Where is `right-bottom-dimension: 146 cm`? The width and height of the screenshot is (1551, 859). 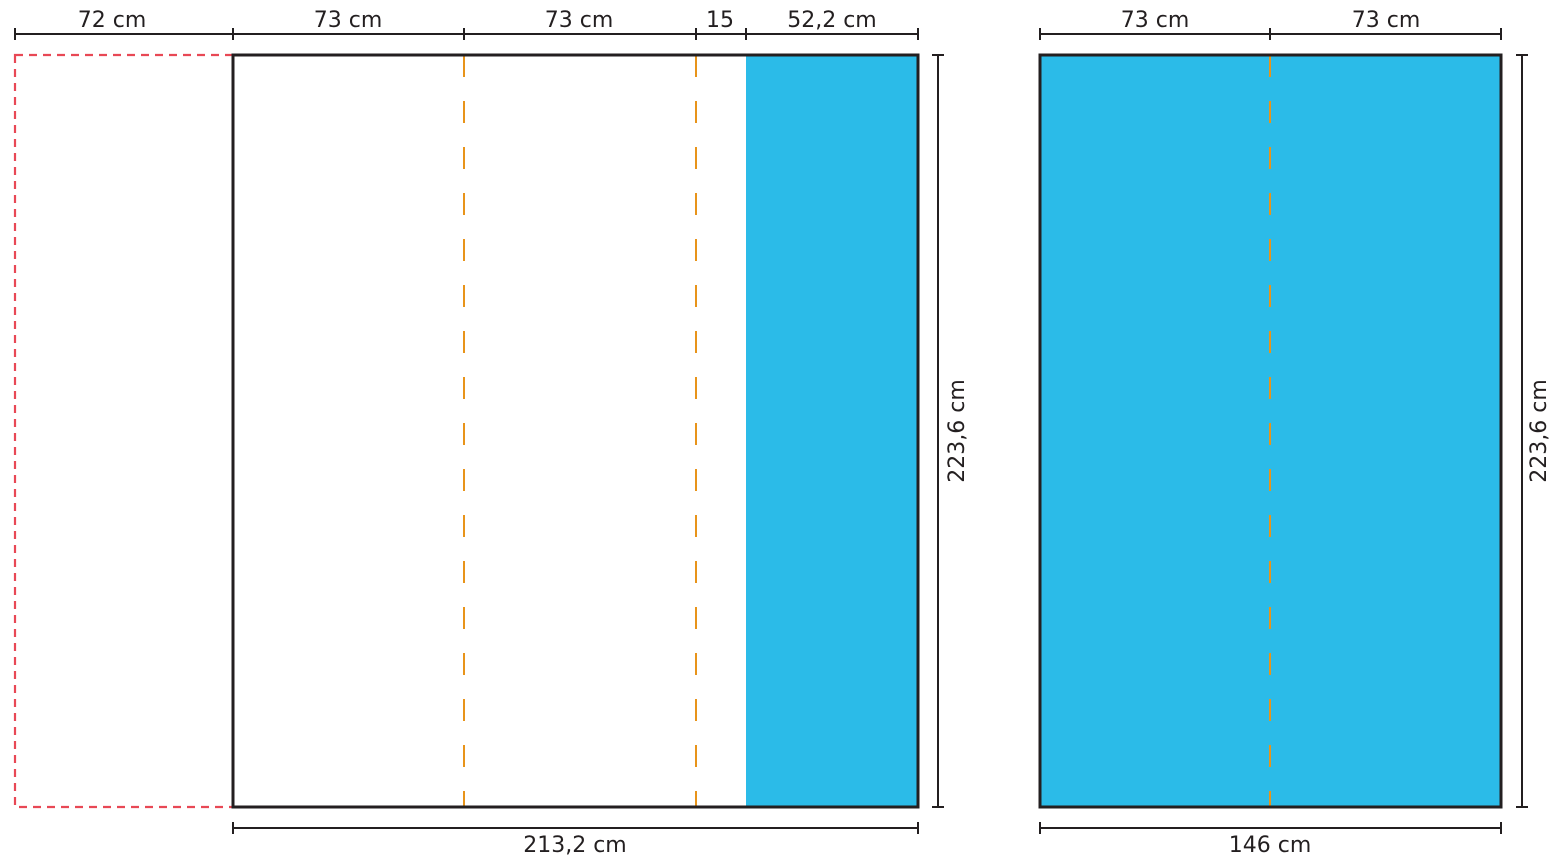 right-bottom-dimension: 146 cm is located at coordinates (1270, 840).